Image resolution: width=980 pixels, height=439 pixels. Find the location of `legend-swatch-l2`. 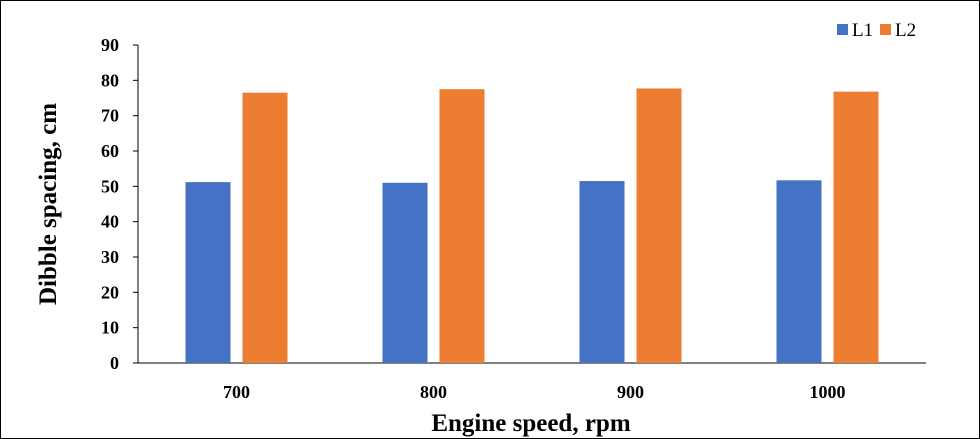

legend-swatch-l2 is located at coordinates (885, 29).